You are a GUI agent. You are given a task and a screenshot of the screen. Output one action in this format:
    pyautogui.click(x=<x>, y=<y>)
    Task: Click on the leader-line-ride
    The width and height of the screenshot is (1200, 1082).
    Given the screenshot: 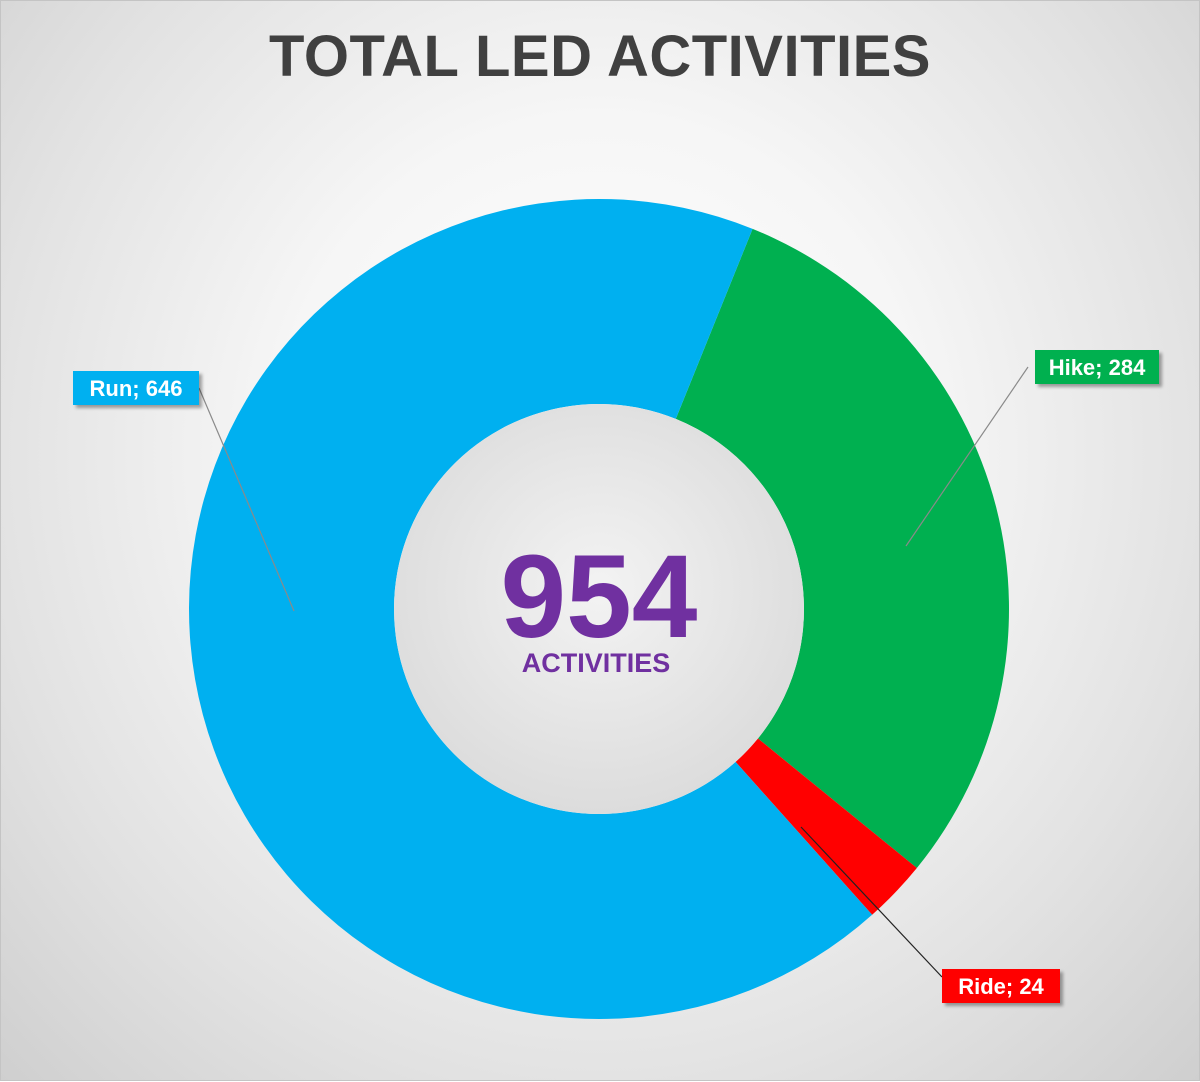 What is the action you would take?
    pyautogui.click(x=871, y=902)
    